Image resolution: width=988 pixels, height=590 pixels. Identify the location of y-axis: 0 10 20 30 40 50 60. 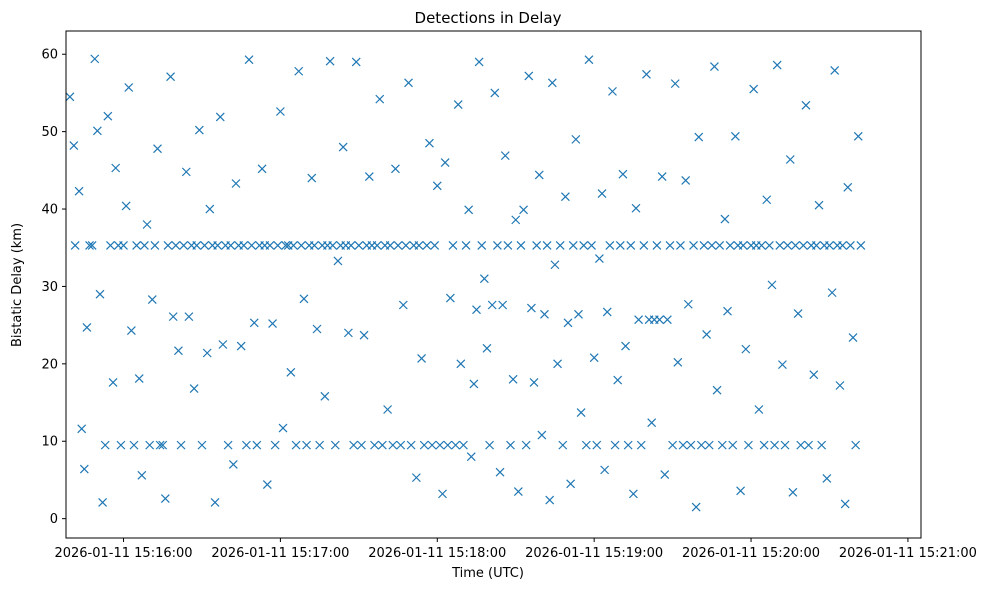
(53, 287).